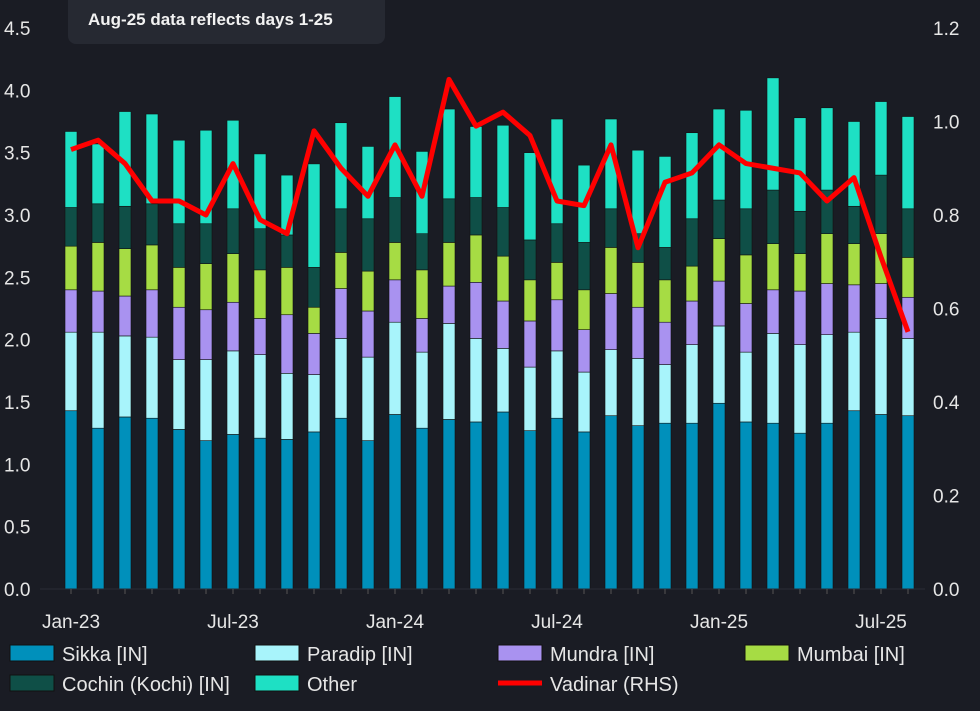 This screenshot has width=980, height=711. Describe the element at coordinates (946, 497) in the screenshot. I see `right-tick-label: 0.2` at that location.